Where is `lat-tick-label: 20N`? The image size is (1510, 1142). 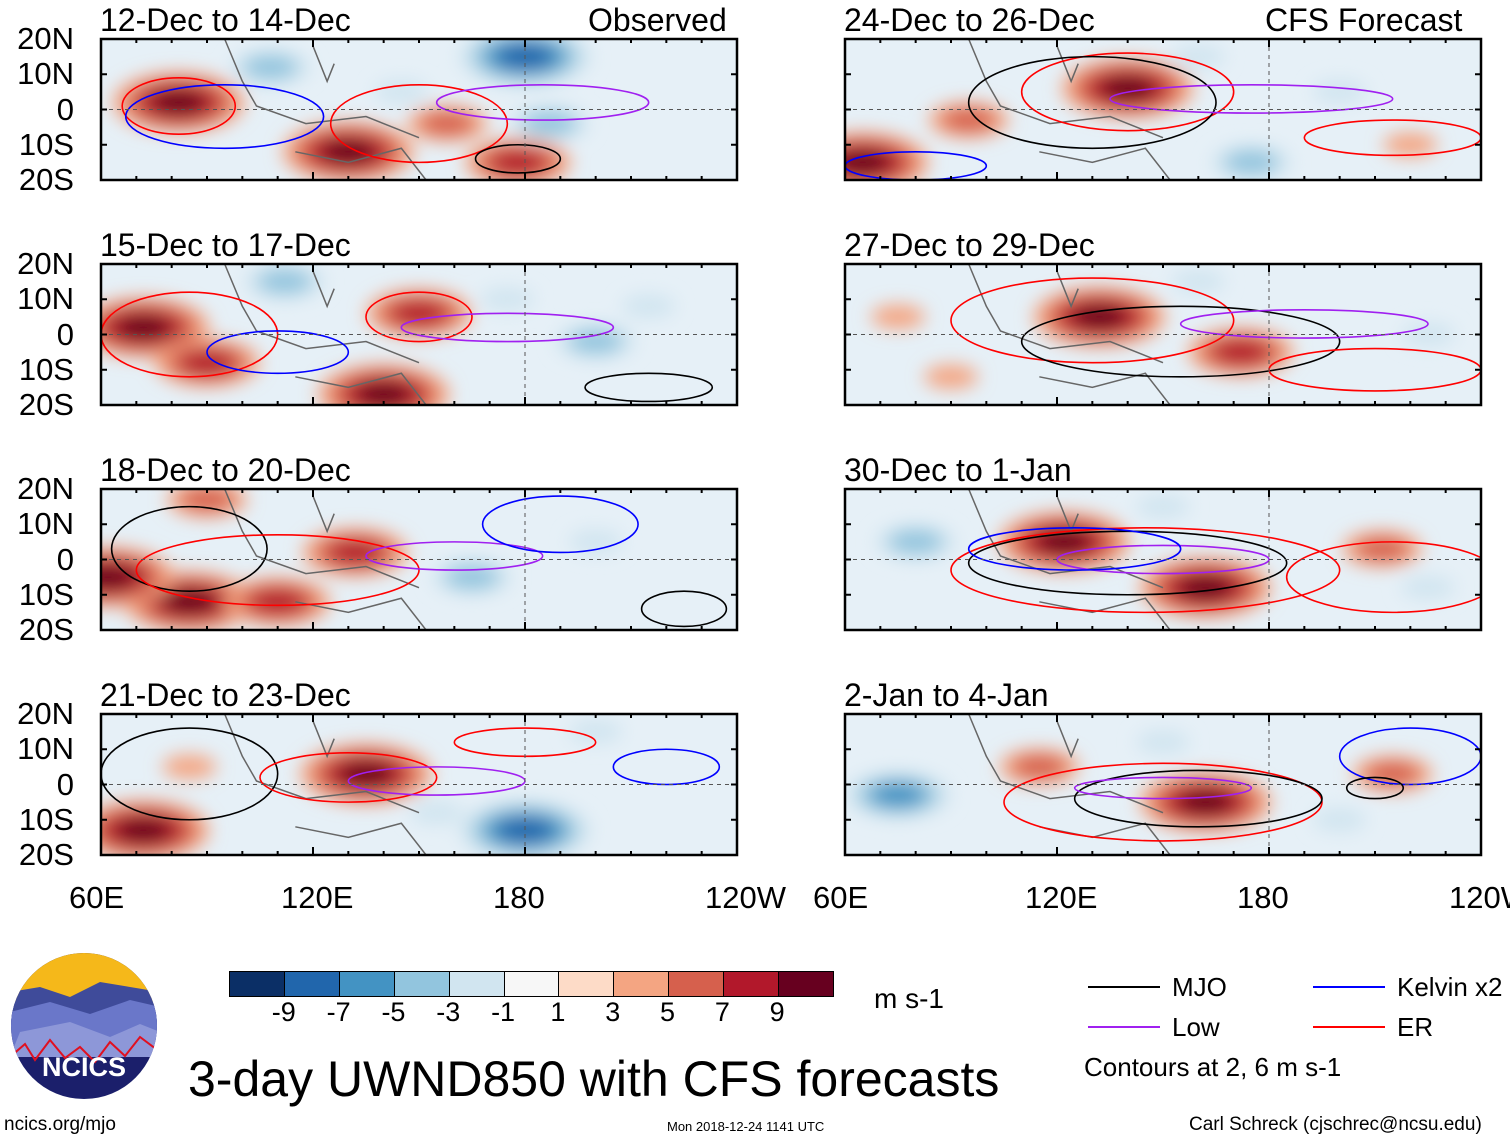
lat-tick-label: 20N is located at coordinates (45, 263).